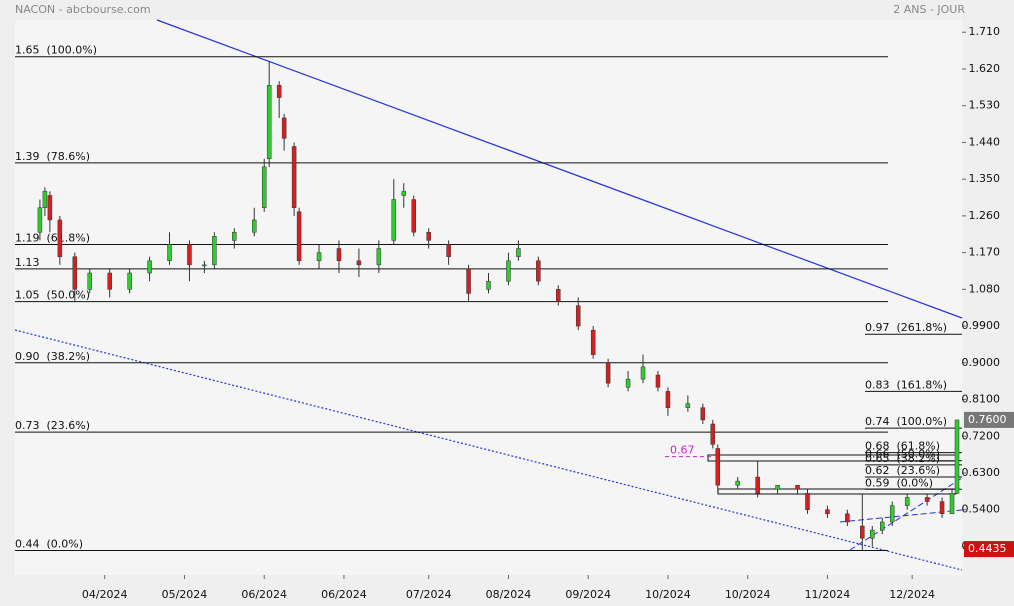  What do you see at coordinates (906, 514) in the screenshot?
I see `channel-line` at bounding box center [906, 514].